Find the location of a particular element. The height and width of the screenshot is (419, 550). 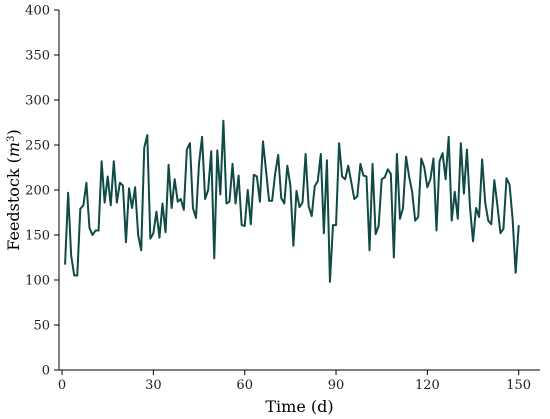

y-axis-title-close: ) is located at coordinates (13, 132).